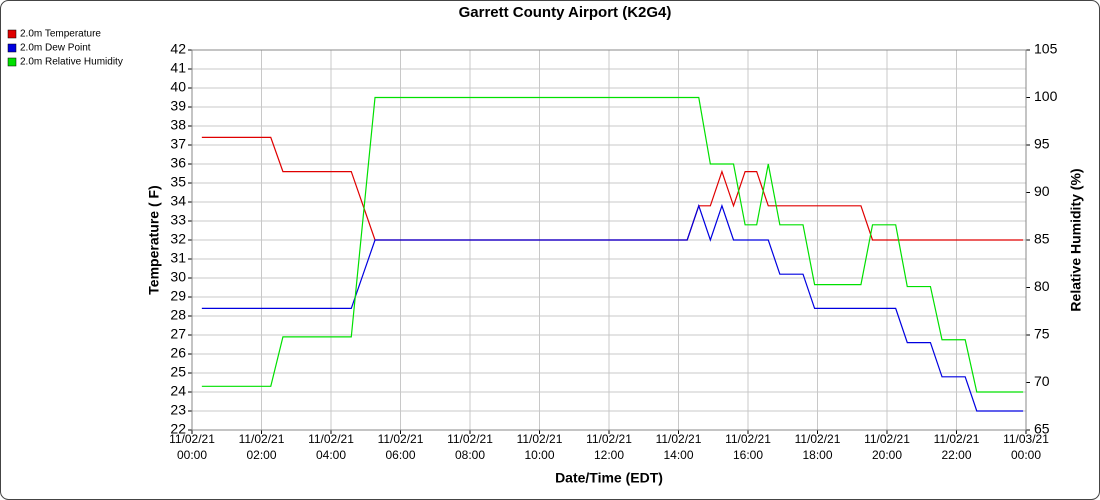 The width and height of the screenshot is (1100, 500). Describe the element at coordinates (178, 353) in the screenshot. I see `y-tick-label: 26` at that location.